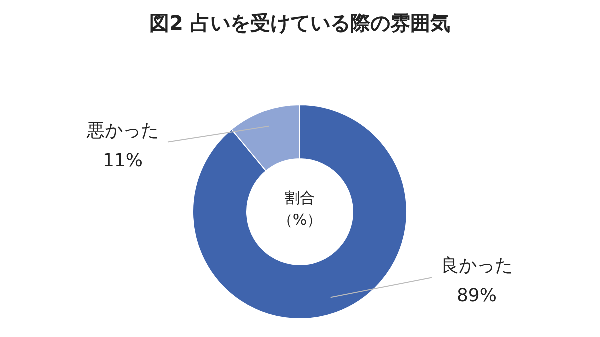 This screenshot has width=600, height=337. I want to click on category-label: 良かった, so click(477, 266).